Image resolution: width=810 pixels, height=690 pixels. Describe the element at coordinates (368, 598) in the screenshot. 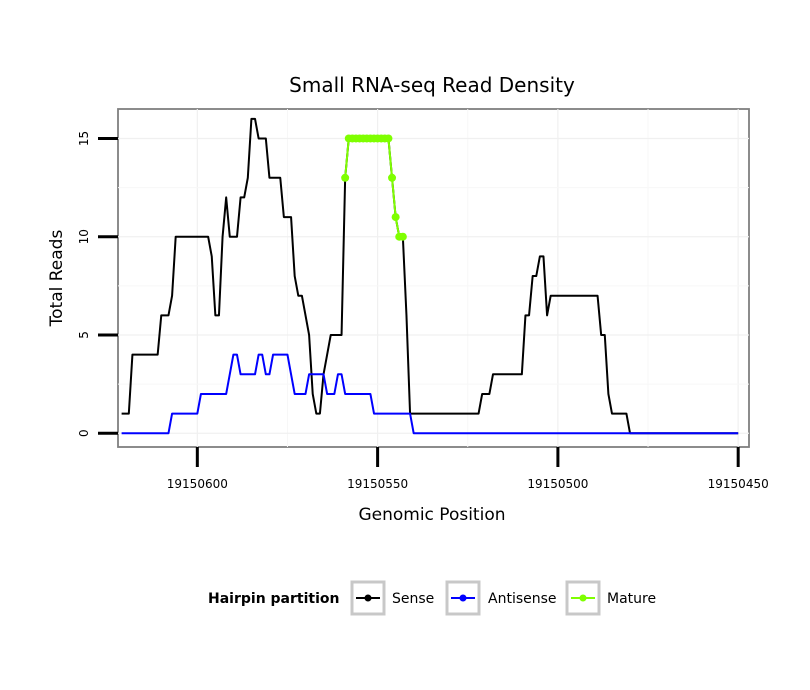

I see `legend-swatch-sense-point` at that location.